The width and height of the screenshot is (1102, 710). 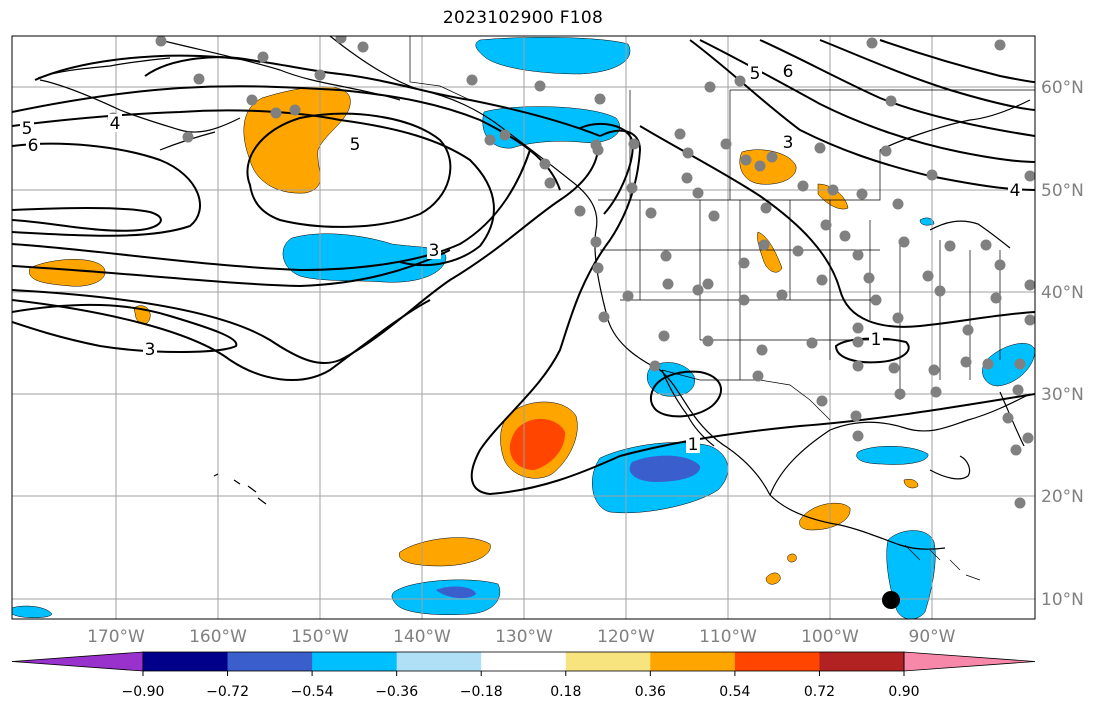 What do you see at coordinates (891, 600) in the screenshot?
I see `highlighted-location-marker` at bounding box center [891, 600].